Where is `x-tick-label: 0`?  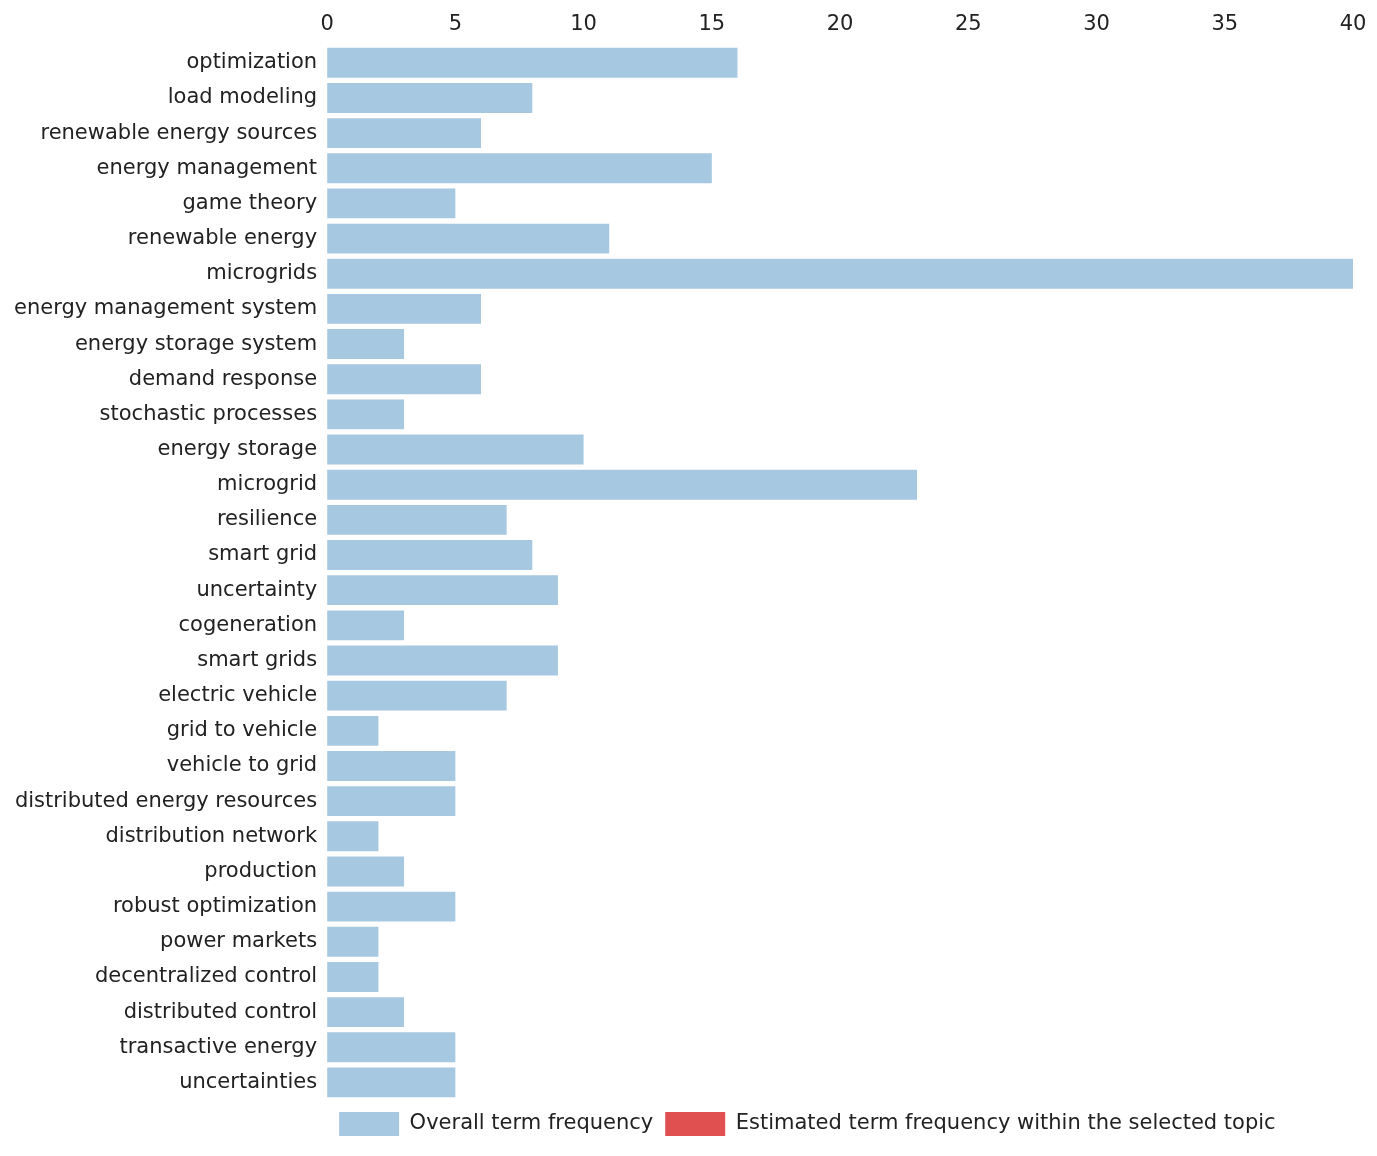
x-tick-label: 0 is located at coordinates (327, 23).